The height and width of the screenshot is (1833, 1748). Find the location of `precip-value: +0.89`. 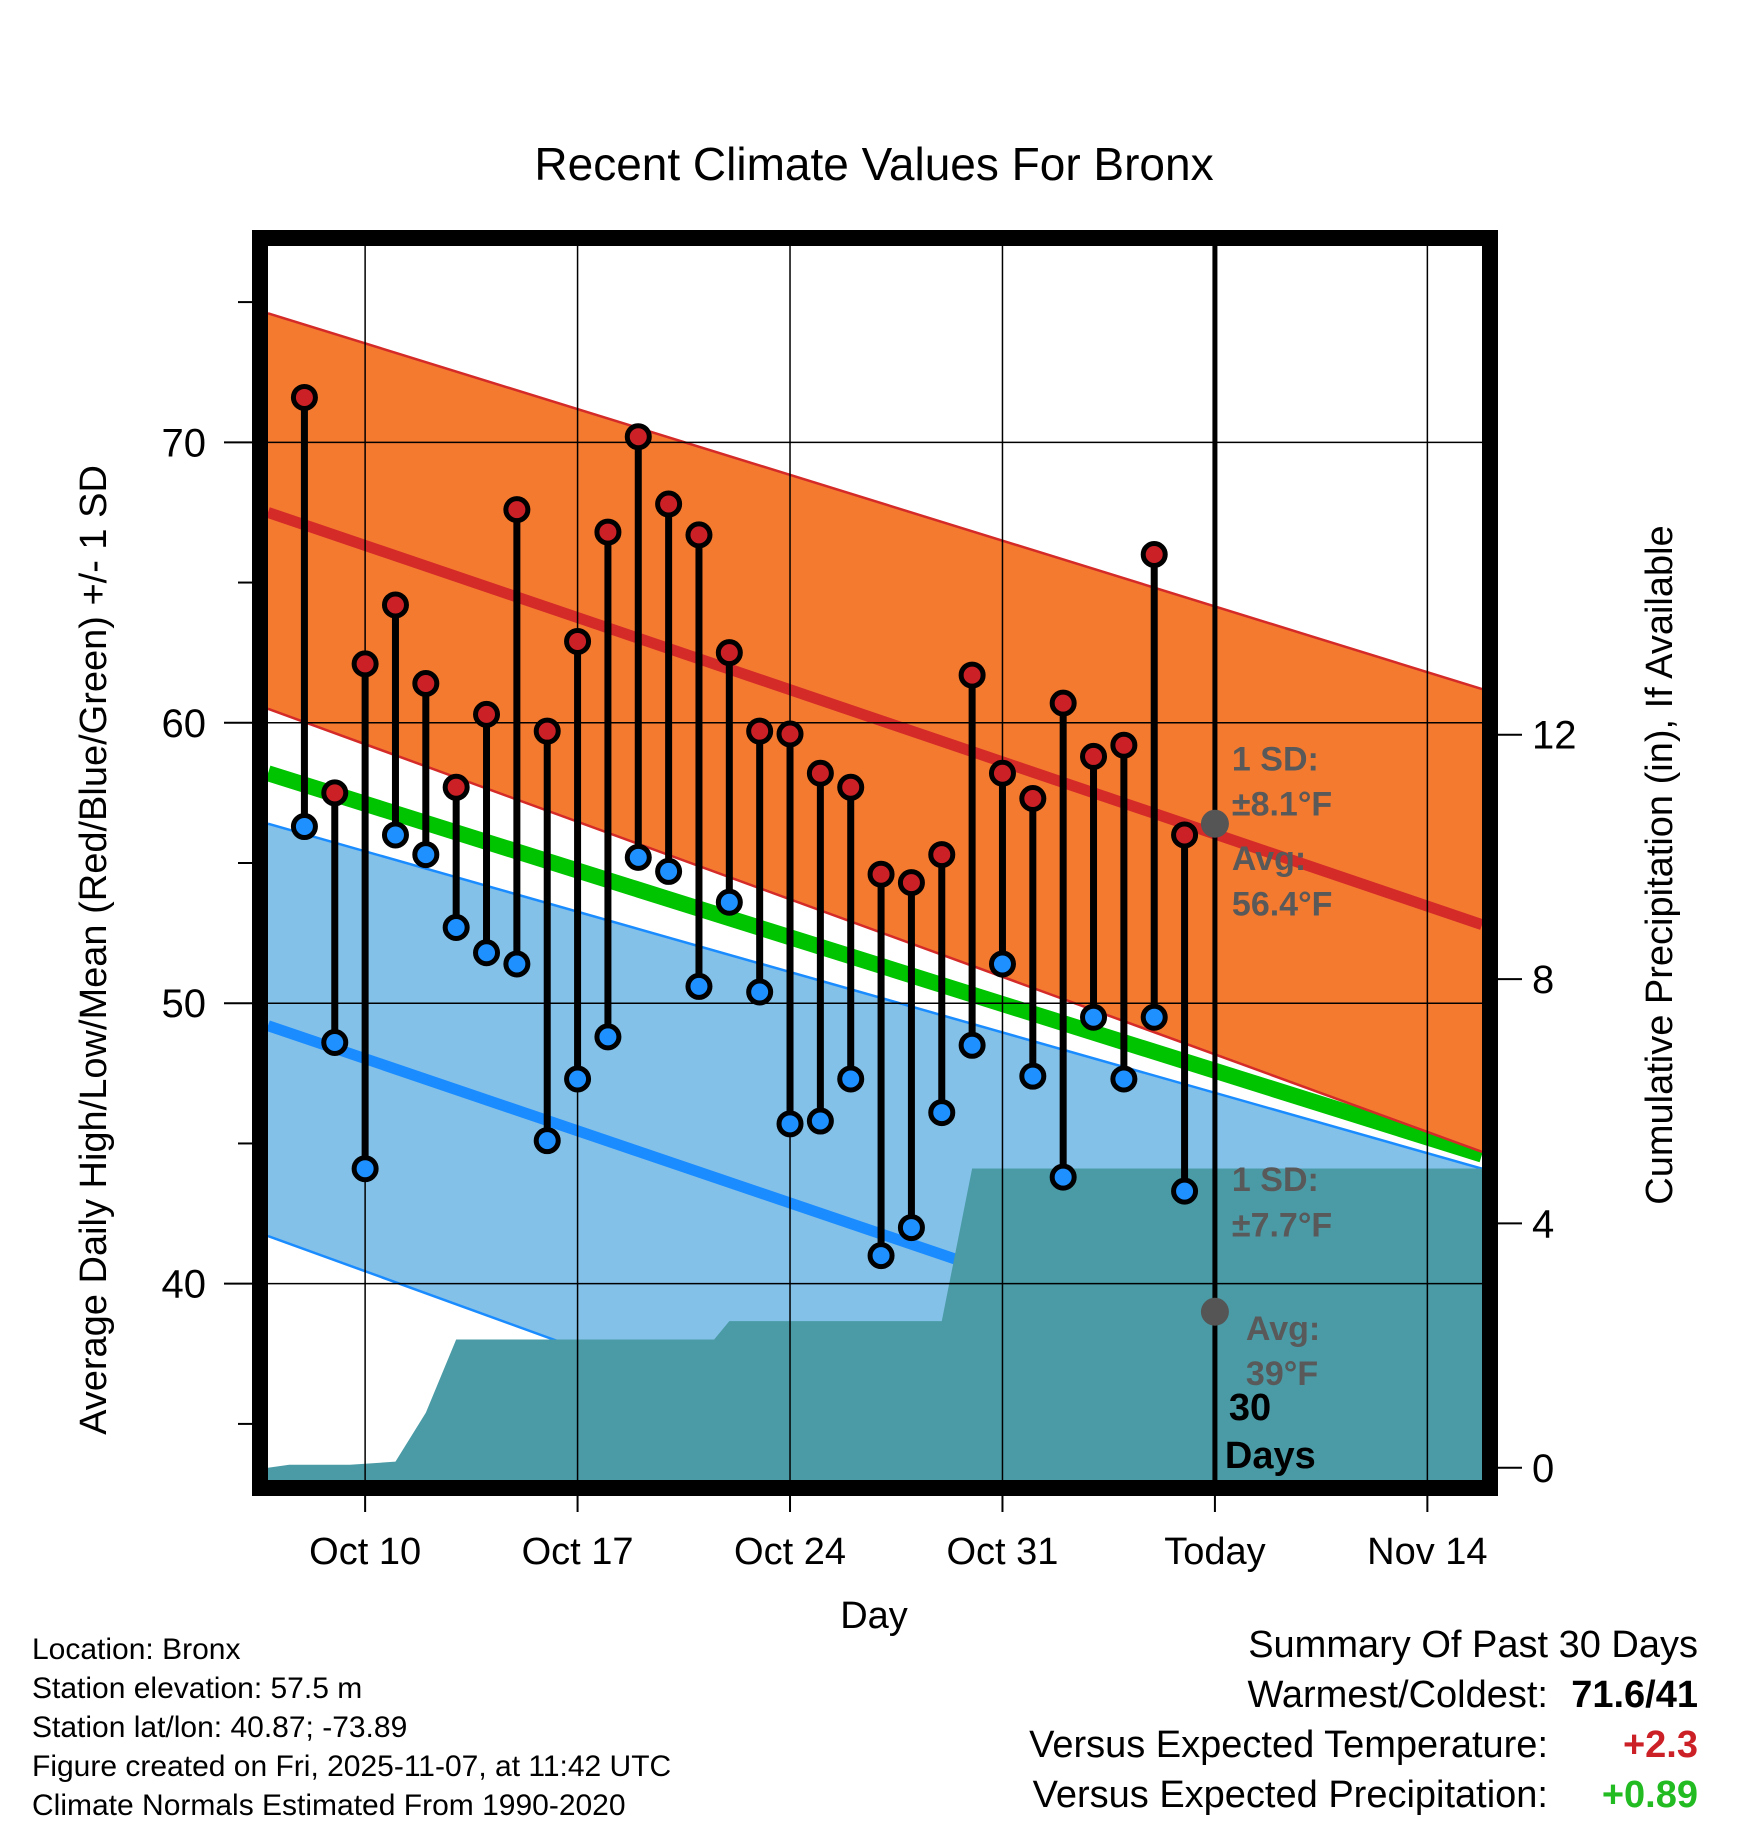

precip-value: +0.89 is located at coordinates (1649, 1795).